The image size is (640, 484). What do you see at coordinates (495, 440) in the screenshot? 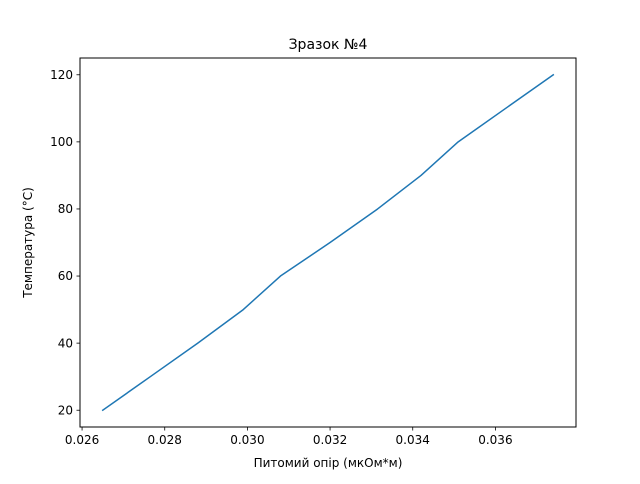
I see `x-tick-label: 0.036` at bounding box center [495, 440].